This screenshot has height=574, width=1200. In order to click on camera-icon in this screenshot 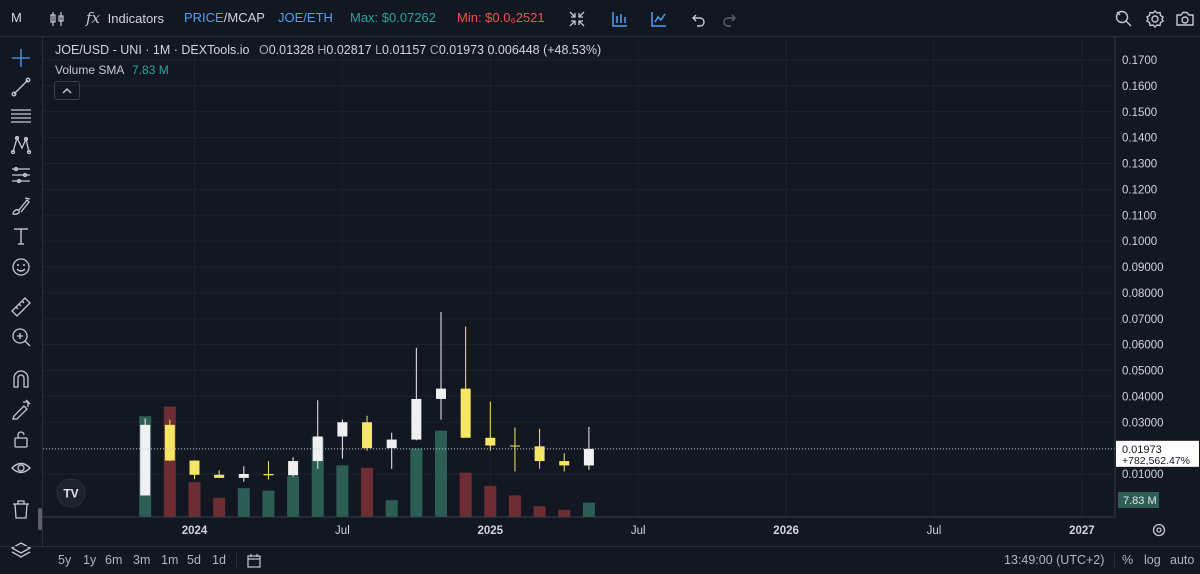, I will do `click(1185, 18)`.